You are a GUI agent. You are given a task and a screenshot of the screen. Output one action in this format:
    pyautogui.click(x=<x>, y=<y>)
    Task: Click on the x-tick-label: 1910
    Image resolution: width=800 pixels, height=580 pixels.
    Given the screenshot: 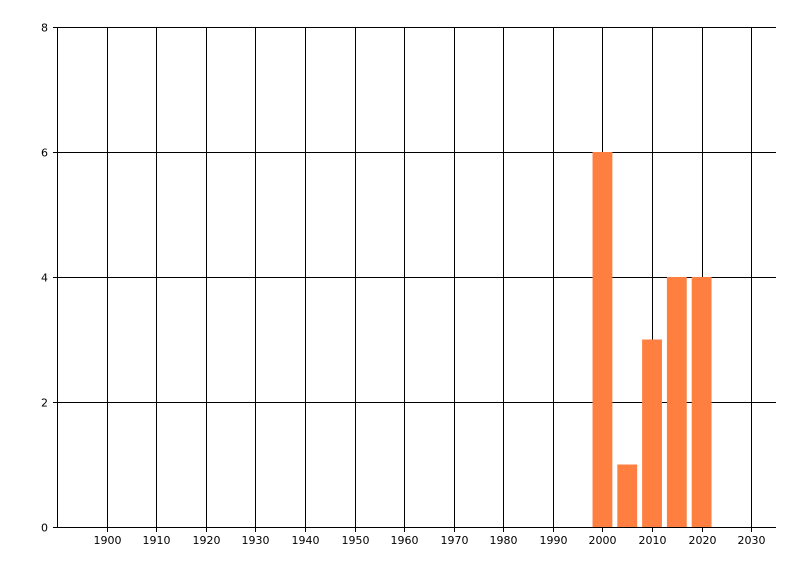 What is the action you would take?
    pyautogui.click(x=157, y=540)
    